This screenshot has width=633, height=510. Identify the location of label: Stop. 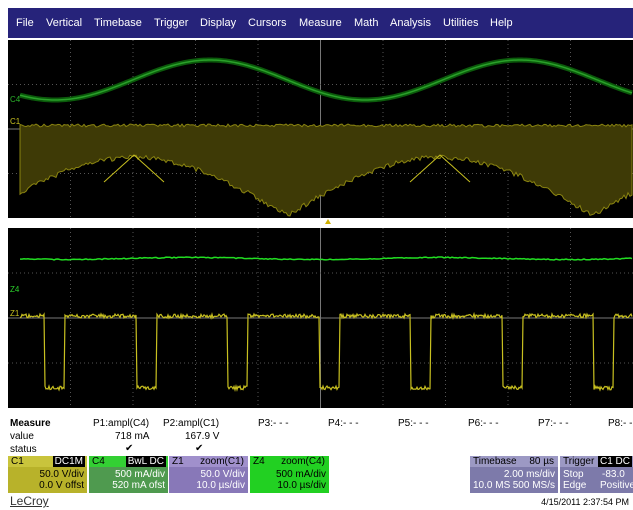
(573, 474).